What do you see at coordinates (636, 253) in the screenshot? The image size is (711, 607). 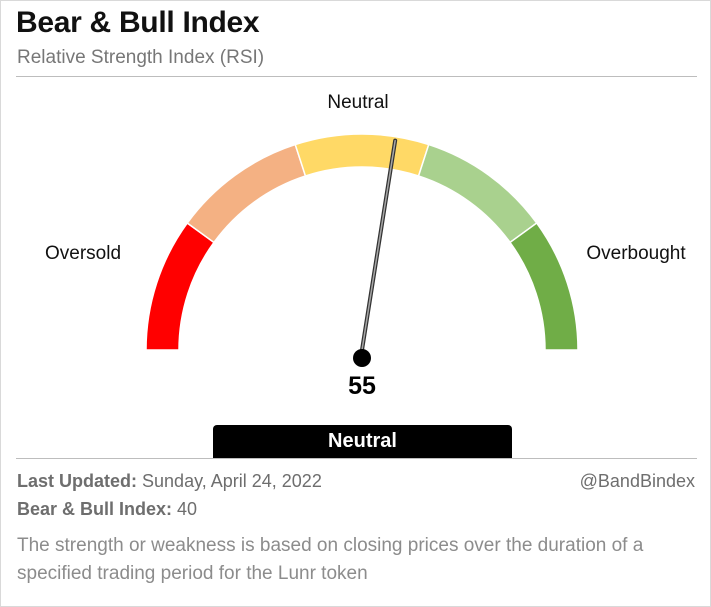 I see `overbought-label: Overbought` at bounding box center [636, 253].